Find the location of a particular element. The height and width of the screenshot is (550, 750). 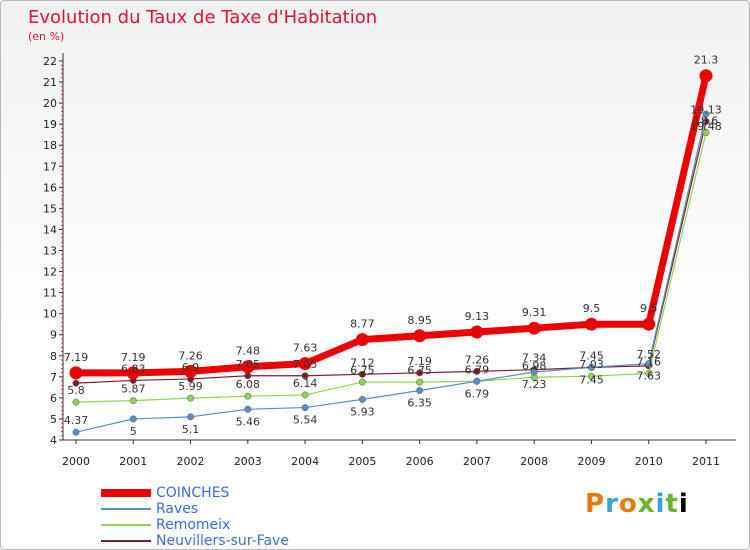

data-label: 6.83 is located at coordinates (133, 368).